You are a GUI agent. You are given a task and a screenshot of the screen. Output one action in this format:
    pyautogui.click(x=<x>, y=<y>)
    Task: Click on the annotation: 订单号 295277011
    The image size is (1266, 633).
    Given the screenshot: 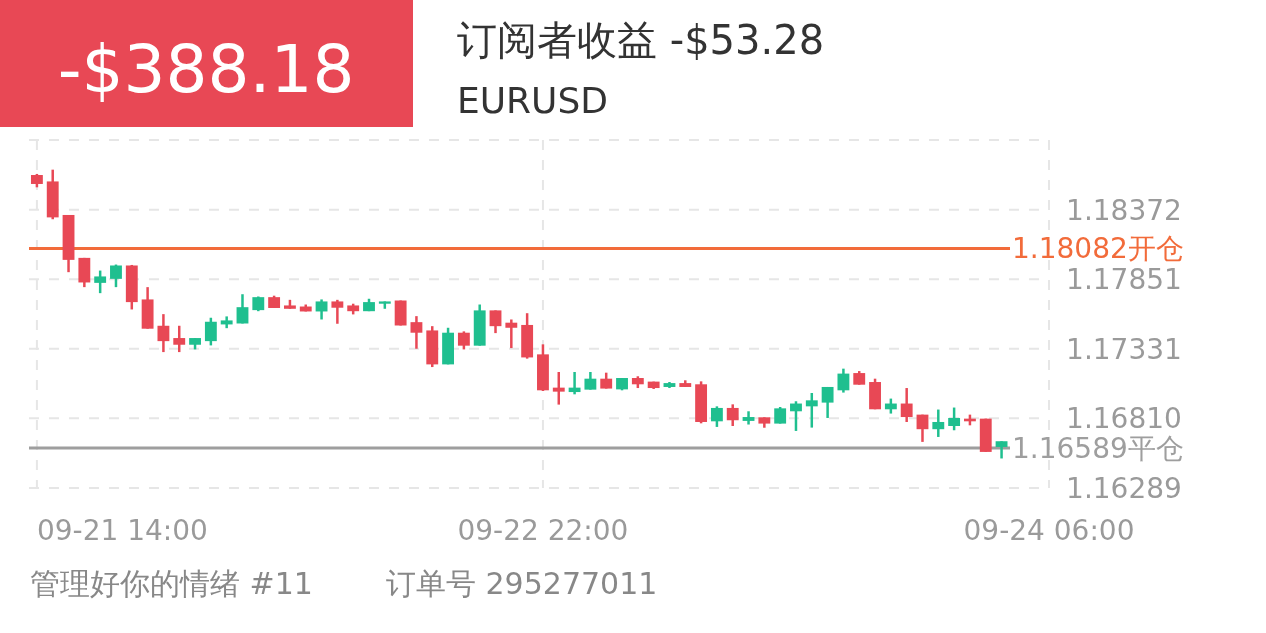 What is the action you would take?
    pyautogui.click(x=522, y=583)
    